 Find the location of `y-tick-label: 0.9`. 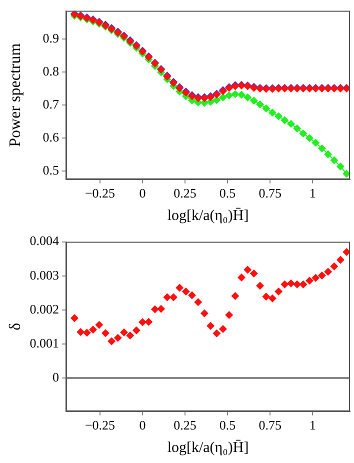

y-tick-label: 0.9 is located at coordinates (50, 38).